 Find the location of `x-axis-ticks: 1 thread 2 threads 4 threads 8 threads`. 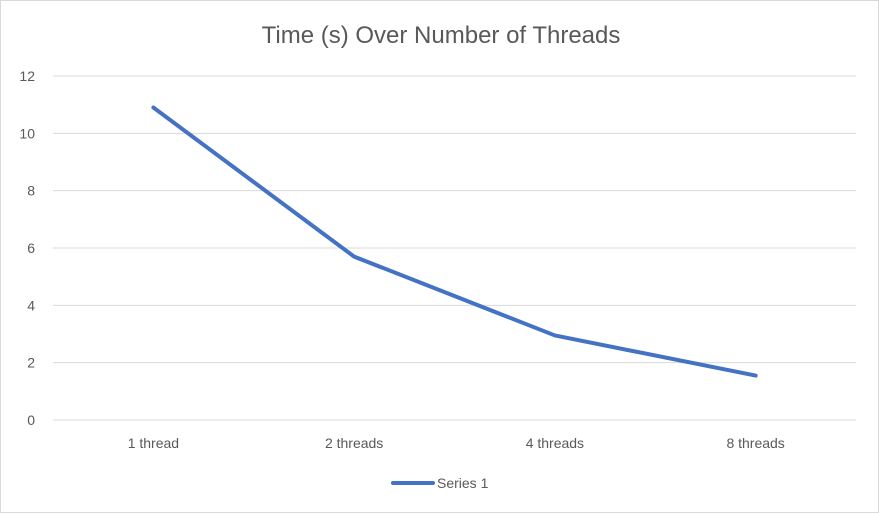

x-axis-ticks: 1 thread 2 threads 4 threads 8 threads is located at coordinates (456, 443).